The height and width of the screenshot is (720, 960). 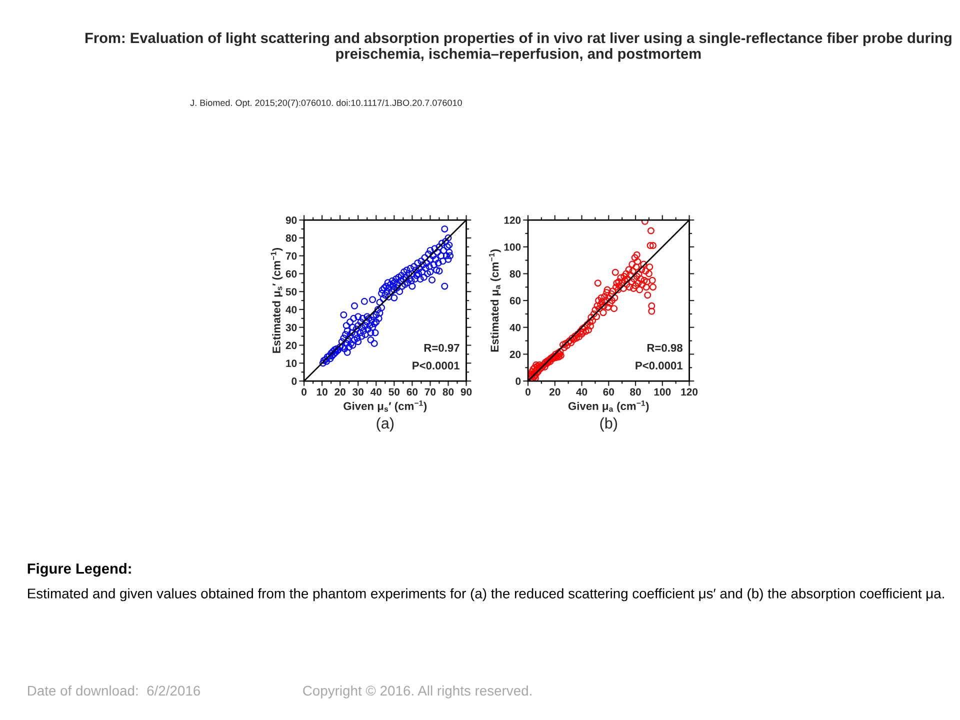 I want to click on y-tick-label: 100, so click(x=512, y=247).